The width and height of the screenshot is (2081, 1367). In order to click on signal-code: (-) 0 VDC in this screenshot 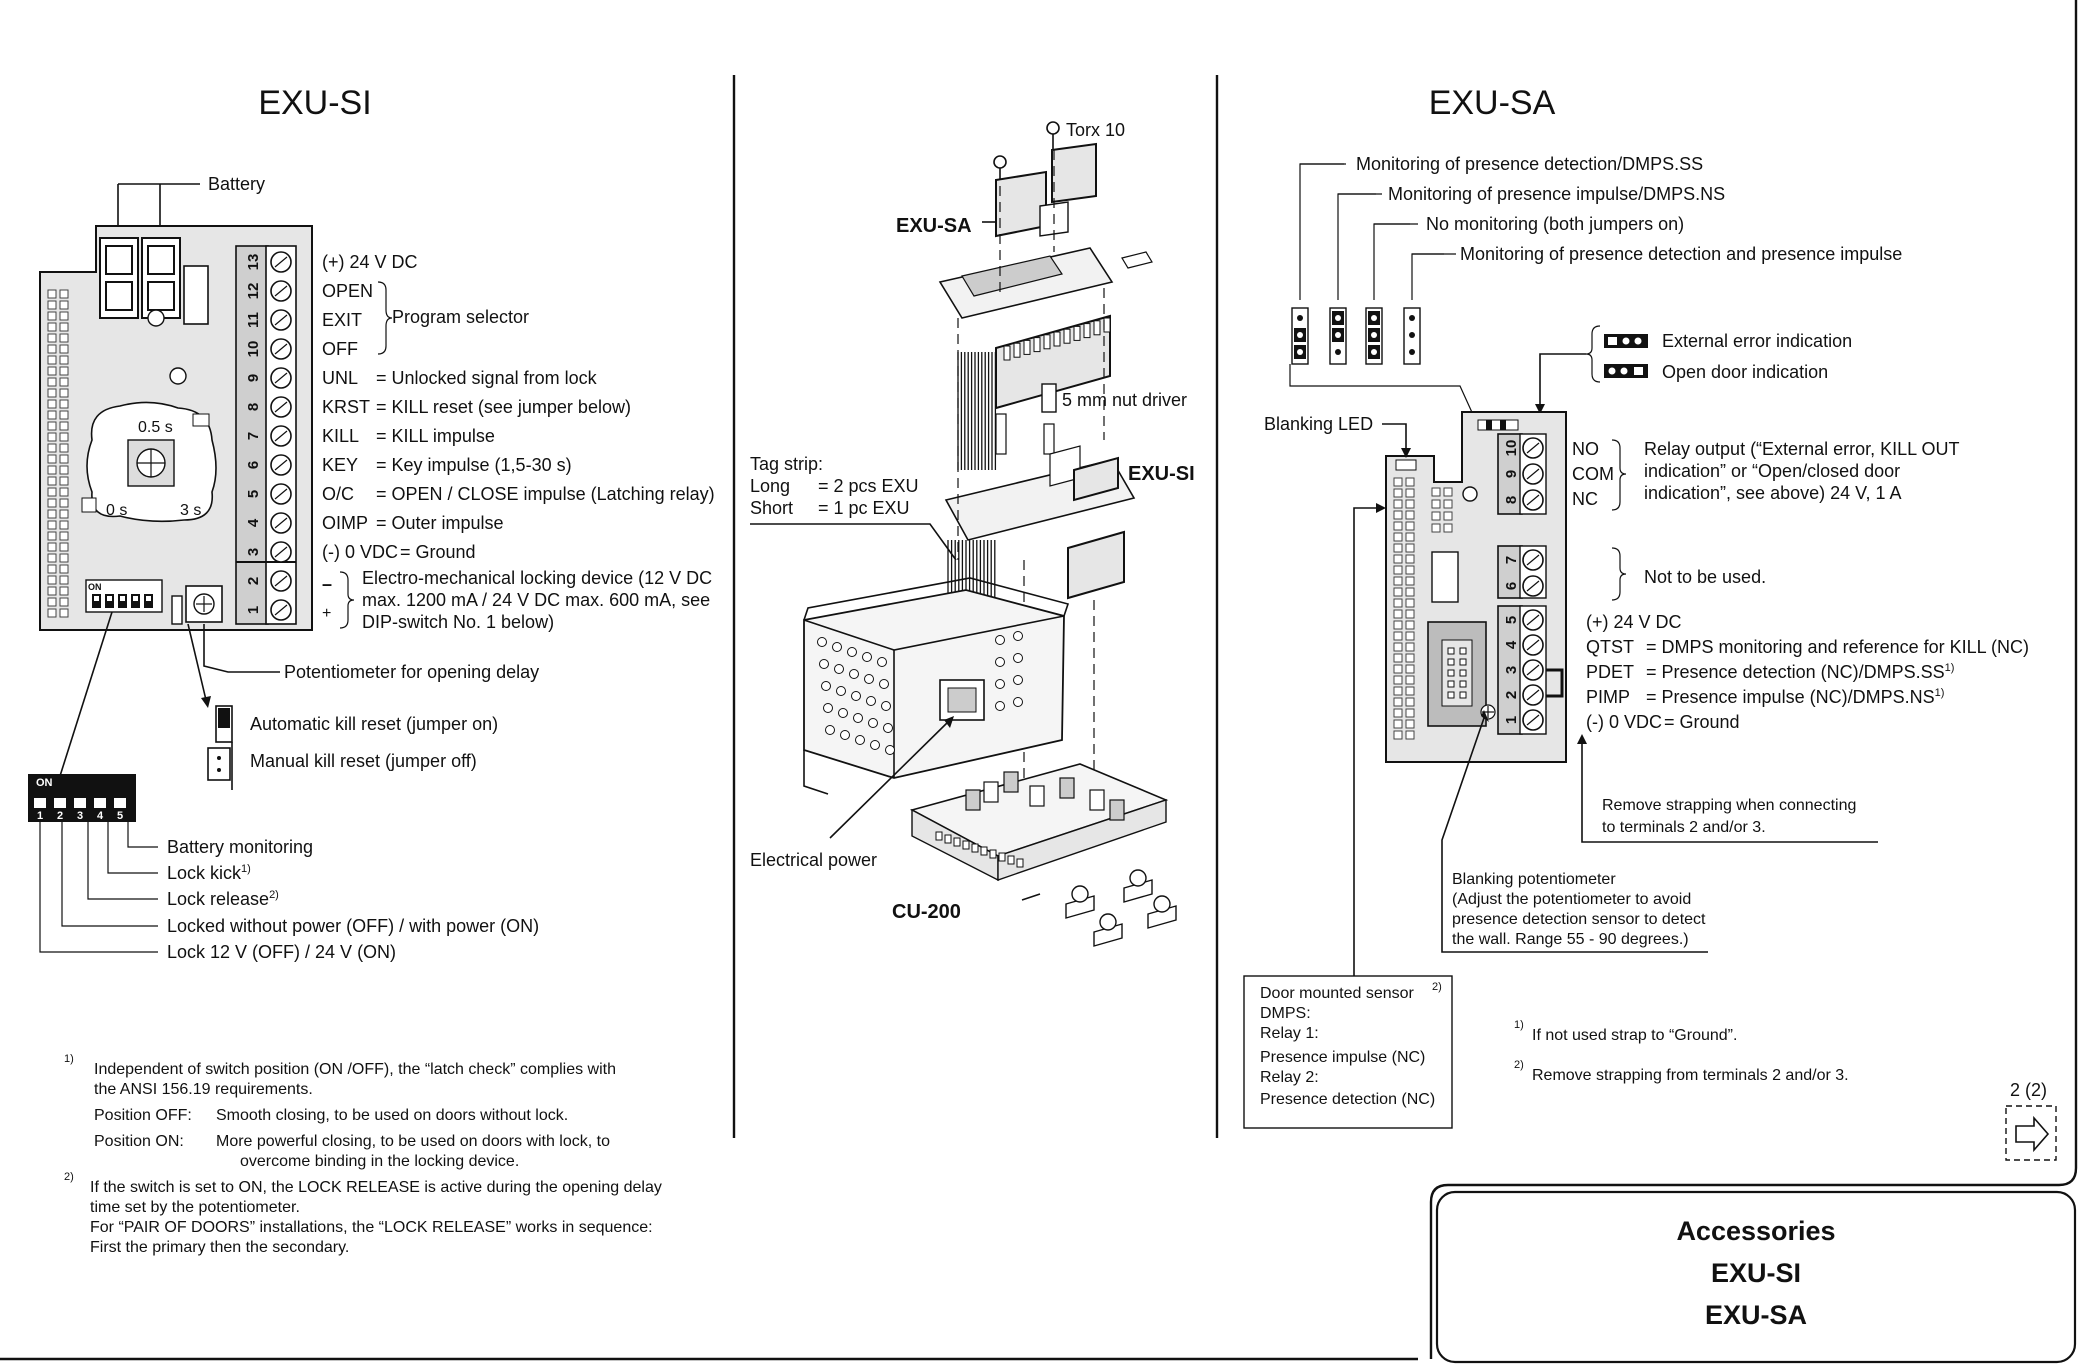, I will do `click(360, 552)`.